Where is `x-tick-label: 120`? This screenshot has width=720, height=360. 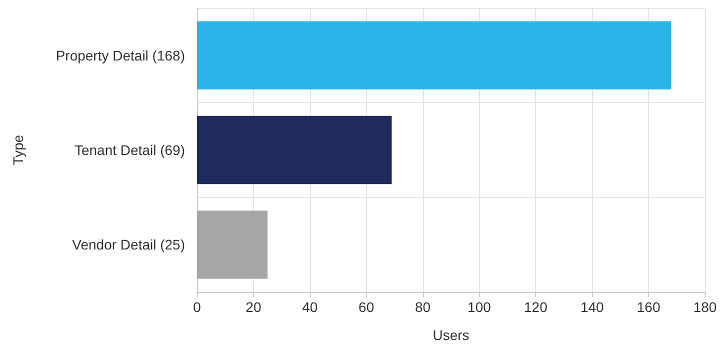 x-tick-label: 120 is located at coordinates (536, 307).